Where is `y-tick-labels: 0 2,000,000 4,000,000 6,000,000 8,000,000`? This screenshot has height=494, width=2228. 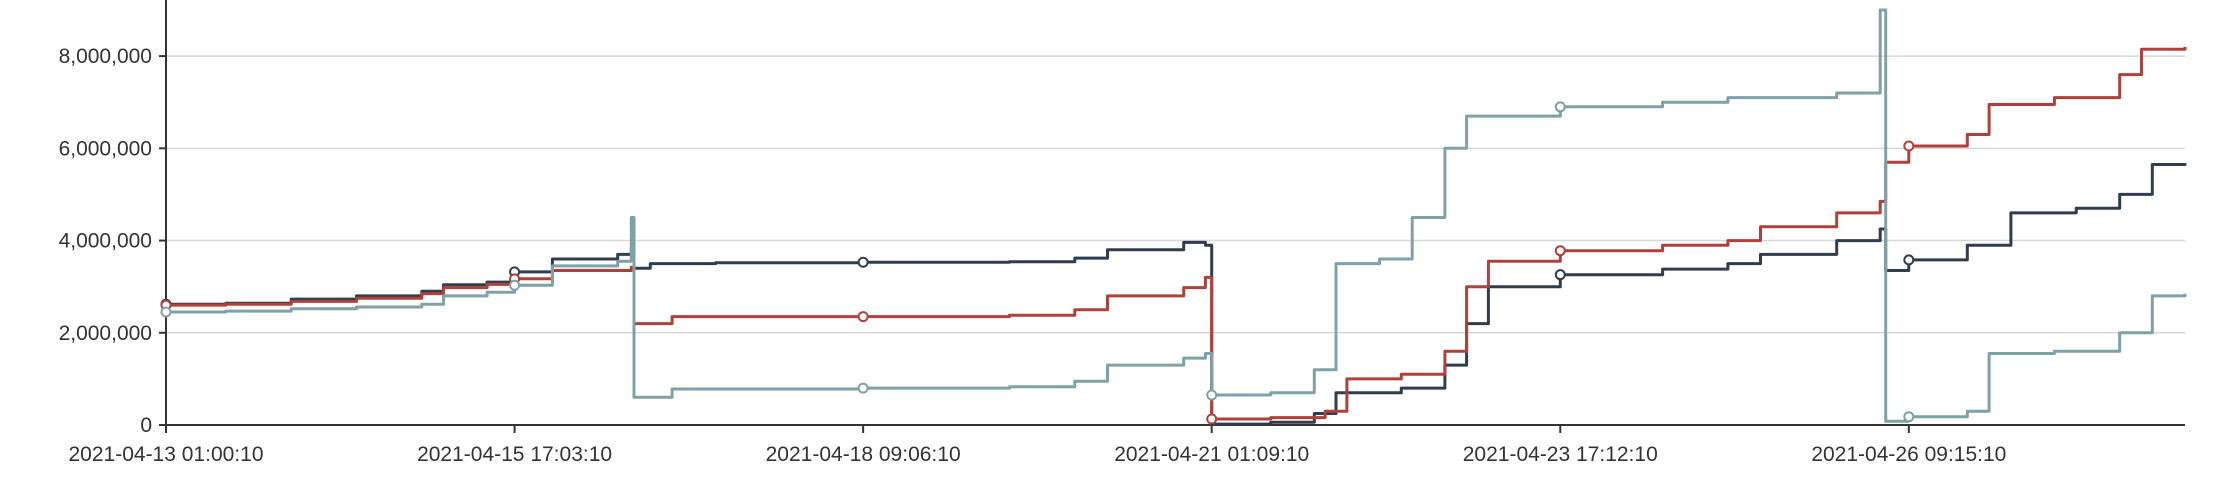 y-tick-labels: 0 2,000,000 4,000,000 6,000,000 8,000,000 is located at coordinates (105, 241).